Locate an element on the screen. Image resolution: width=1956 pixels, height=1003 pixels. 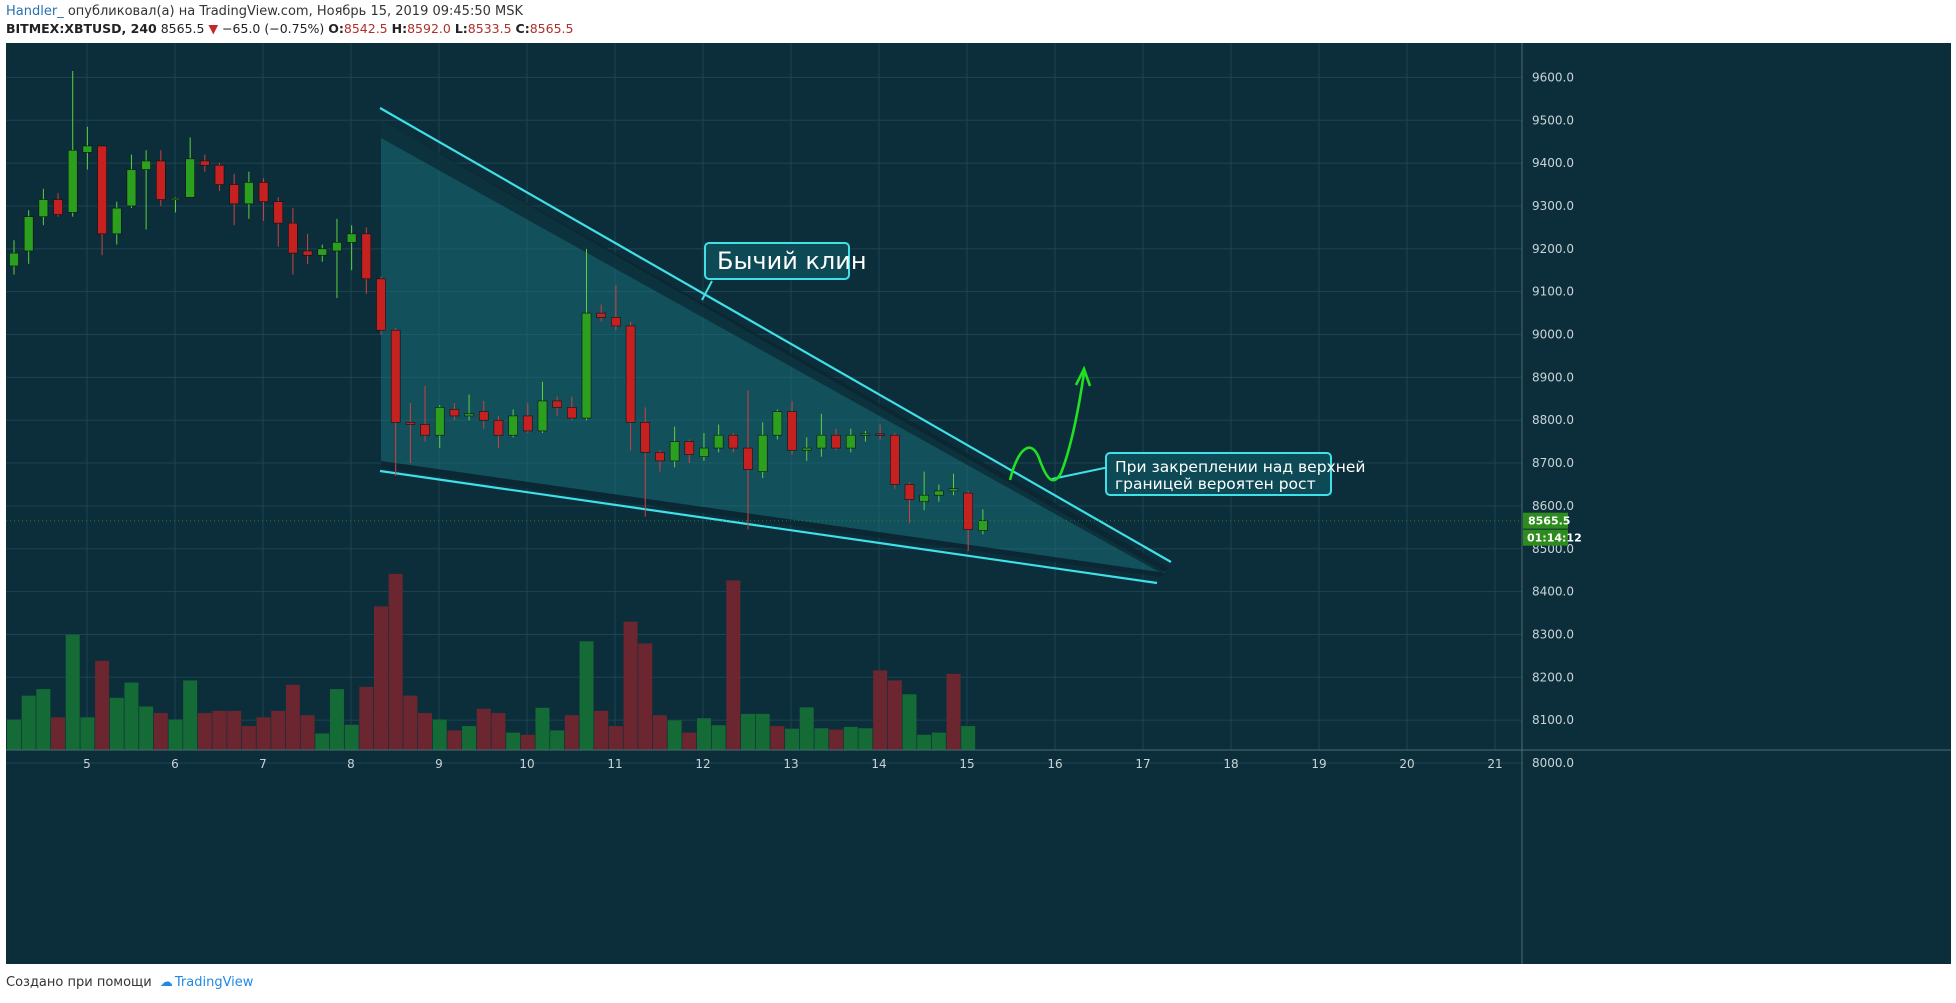
price-tick-label: 9200.0 is located at coordinates (1553, 249).